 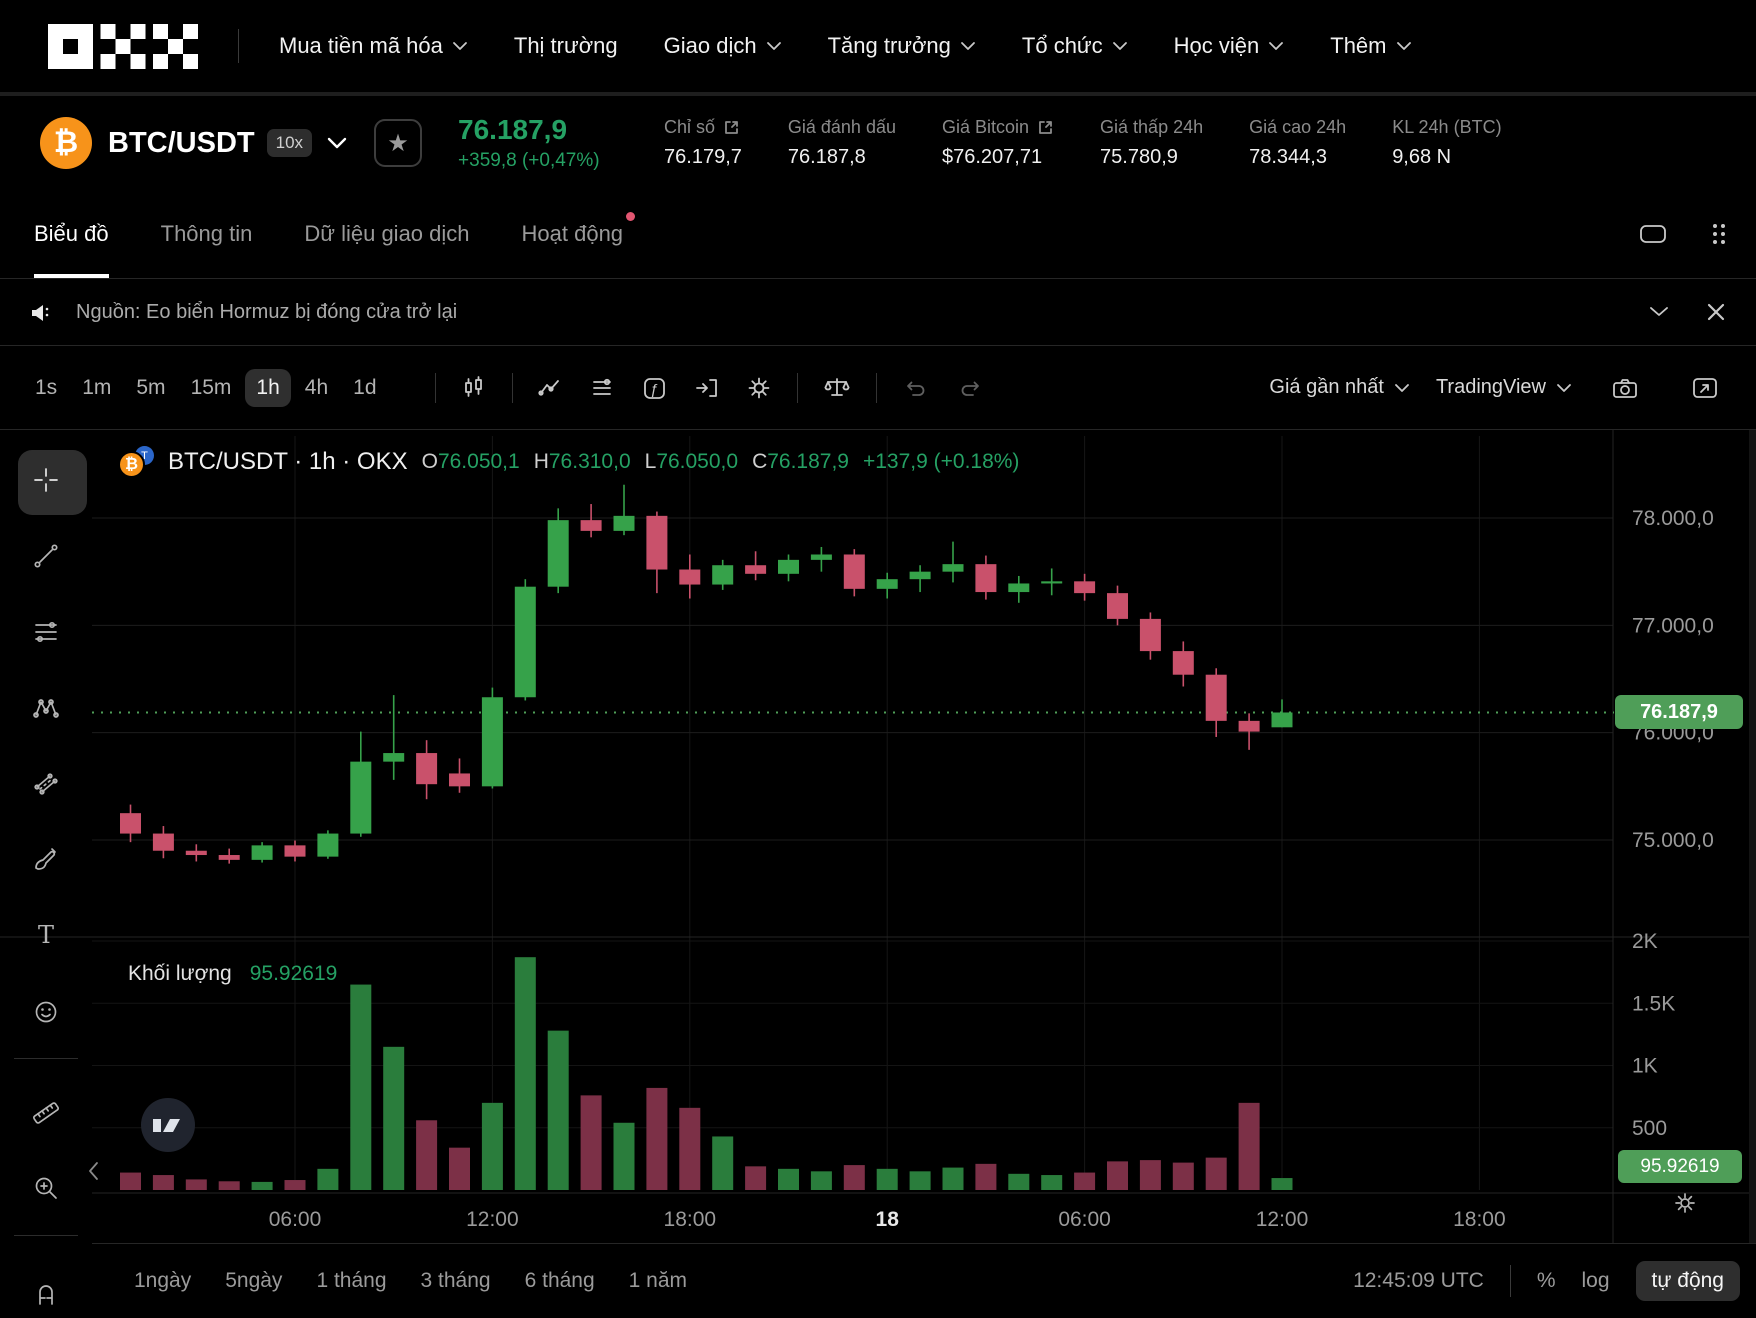 What do you see at coordinates (1649, 1128) in the screenshot?
I see `volume-tick-label: 500` at bounding box center [1649, 1128].